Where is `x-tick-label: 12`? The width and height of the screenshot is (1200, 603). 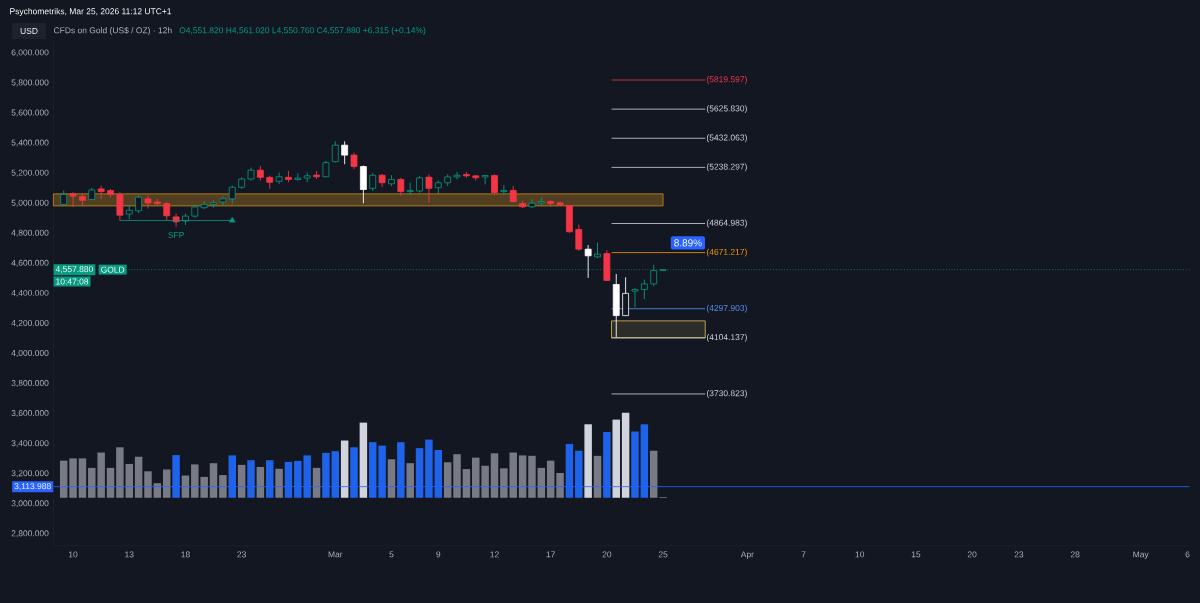 x-tick-label: 12 is located at coordinates (494, 554).